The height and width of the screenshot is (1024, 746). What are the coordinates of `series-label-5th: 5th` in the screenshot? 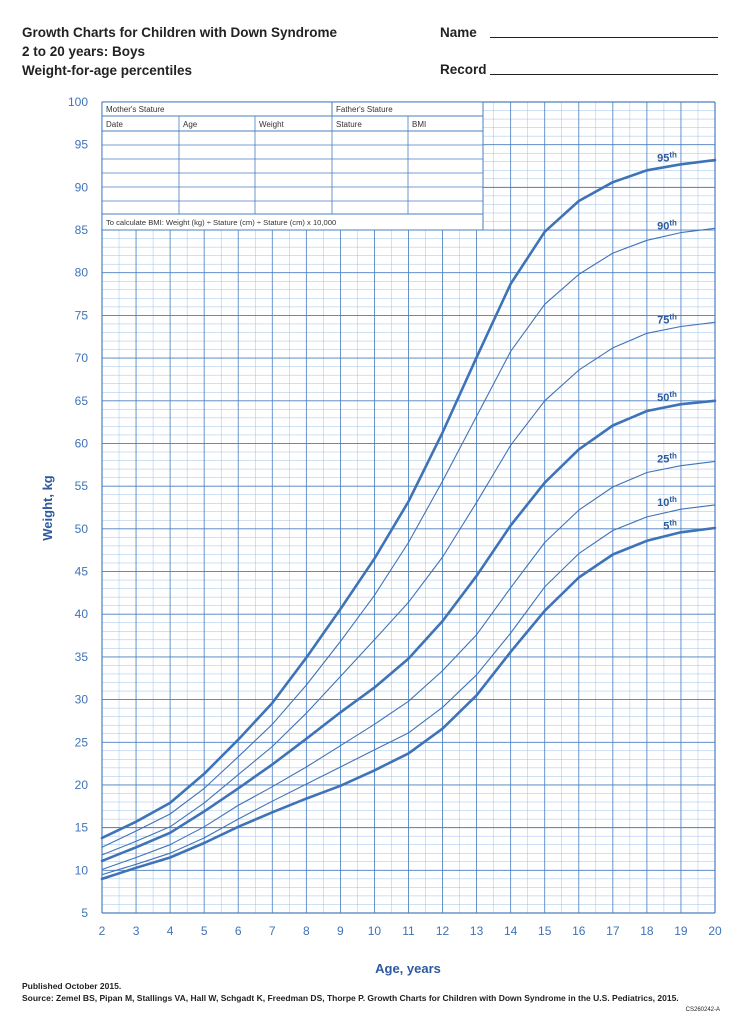 It's located at (670, 525).